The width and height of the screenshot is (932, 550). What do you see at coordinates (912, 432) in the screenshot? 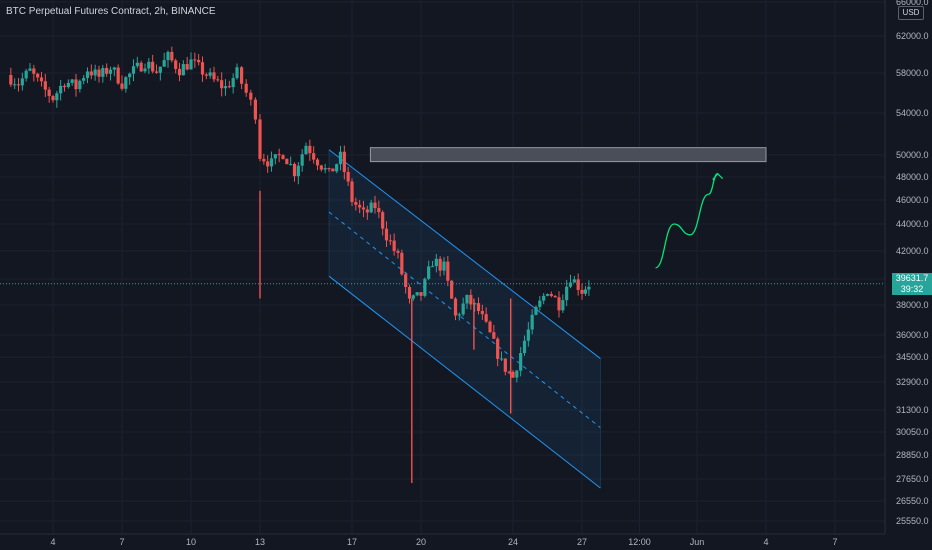
I see `price-tick-label: 30050.0` at bounding box center [912, 432].